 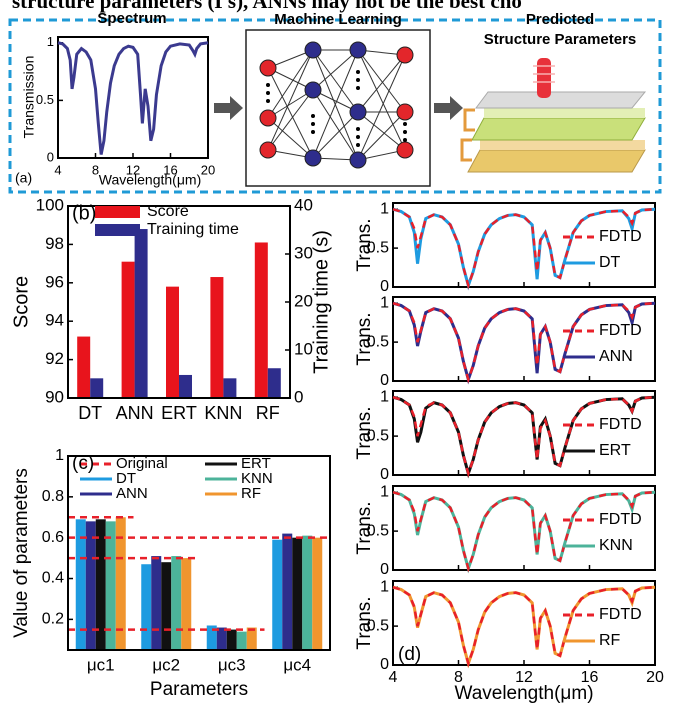 I want to click on y-tick-label: 90, so click(x=54, y=396).